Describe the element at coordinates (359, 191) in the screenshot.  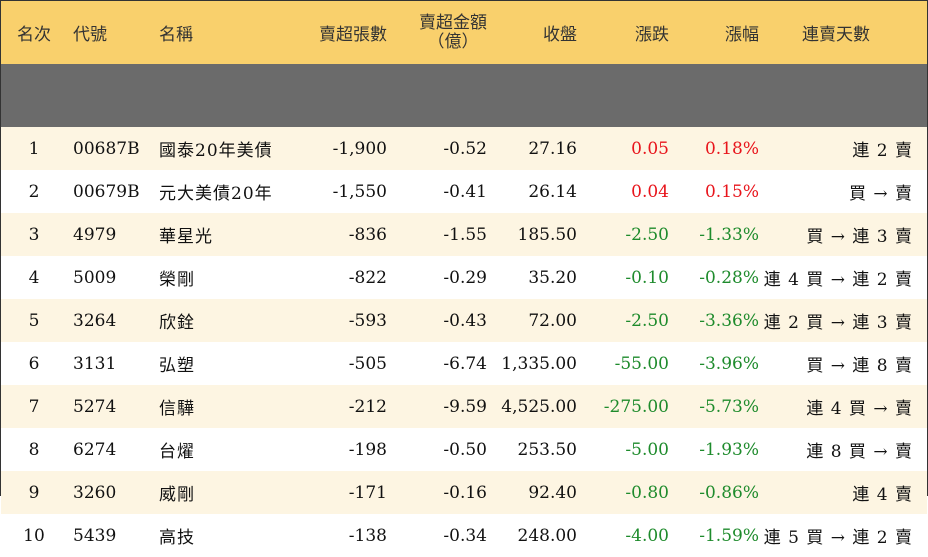
I see `cell-net-sell-volume: -1,550` at that location.